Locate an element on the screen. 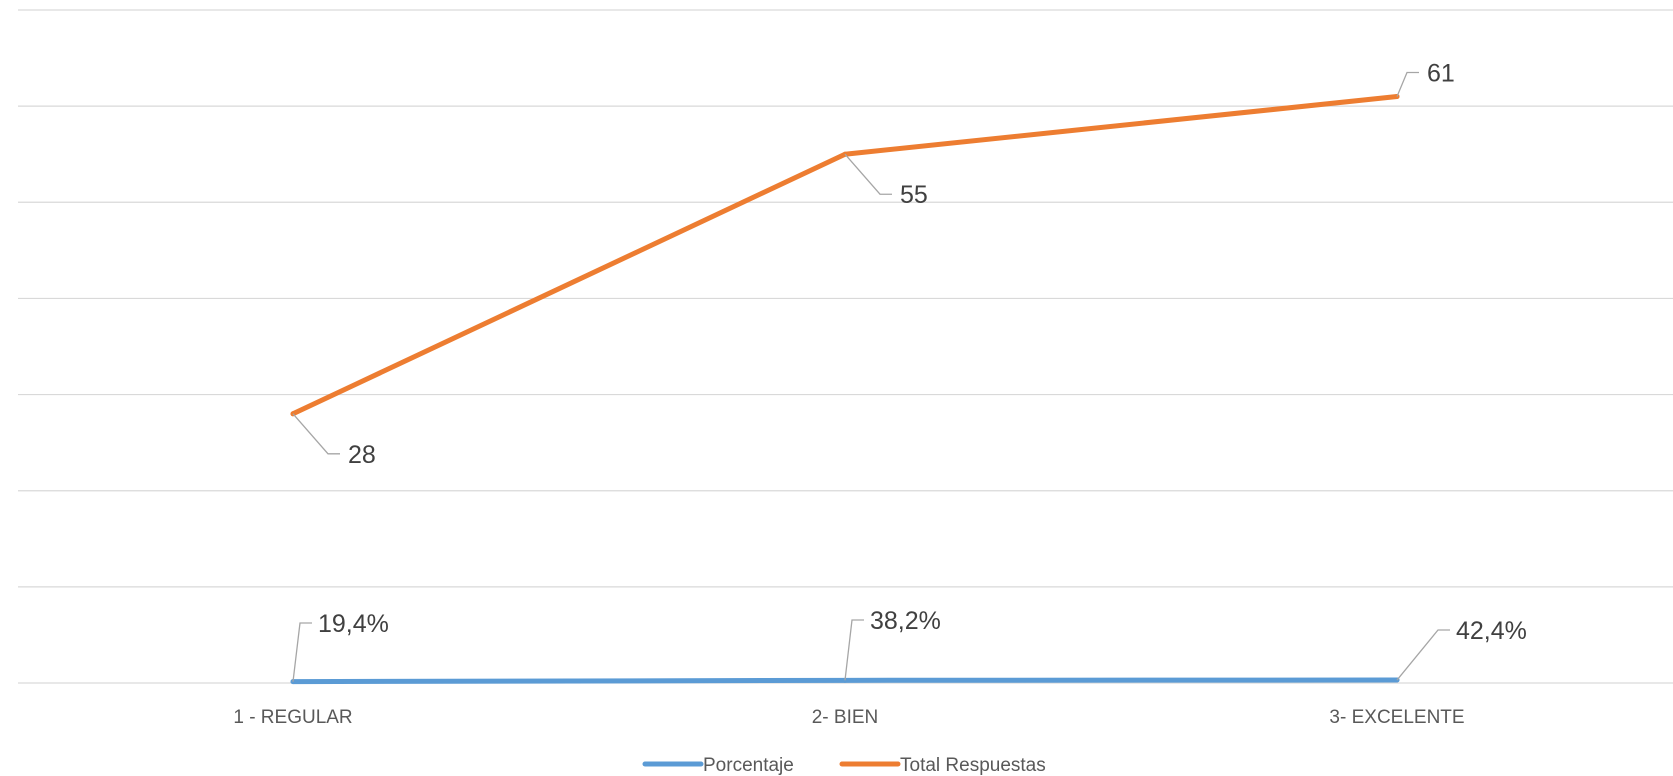 The width and height of the screenshot is (1673, 776). x-tick-label: 3- EXCELENTE is located at coordinates (1396, 717).